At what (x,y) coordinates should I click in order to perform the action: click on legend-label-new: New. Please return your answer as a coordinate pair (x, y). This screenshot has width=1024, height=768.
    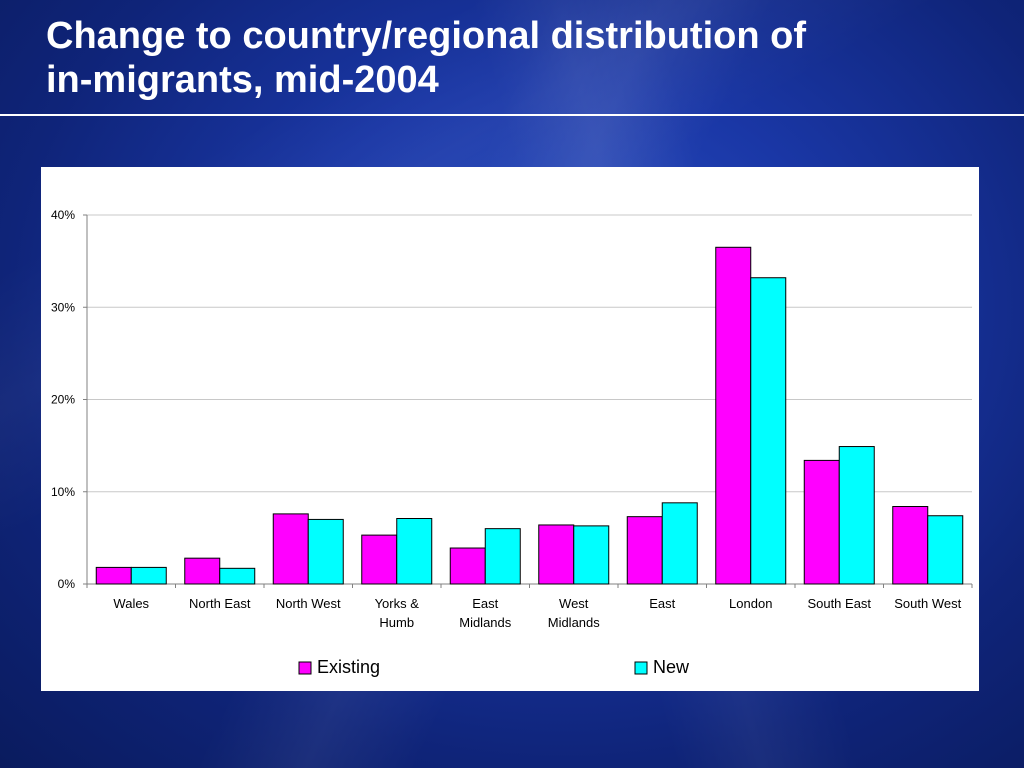
    Looking at the image, I should click on (671, 667).